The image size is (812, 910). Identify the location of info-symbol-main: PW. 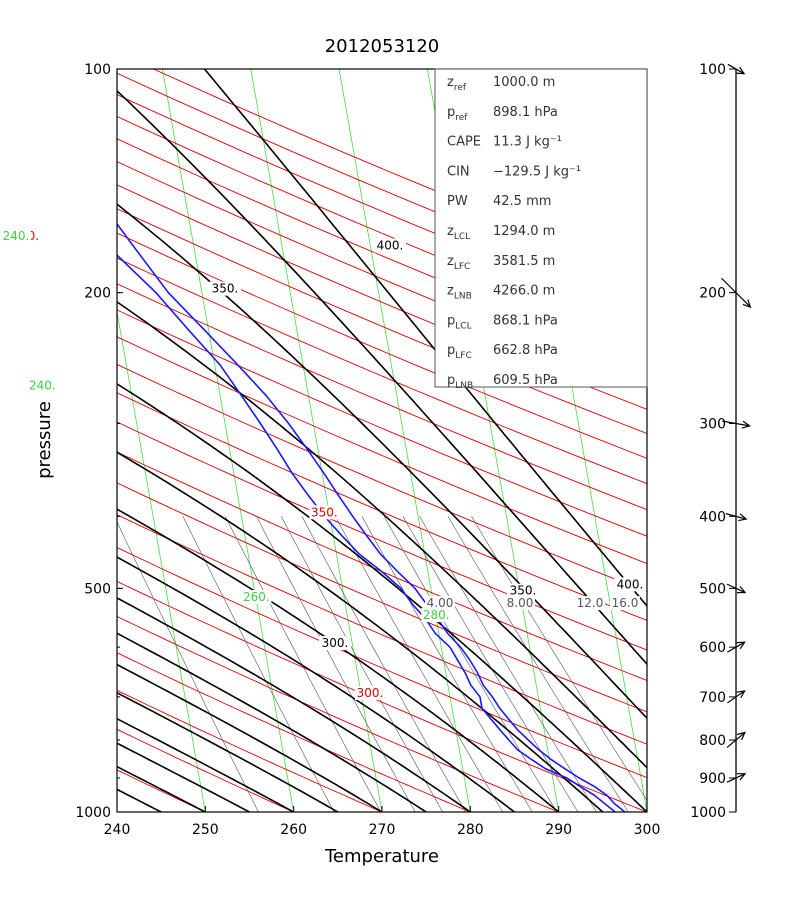
(457, 201).